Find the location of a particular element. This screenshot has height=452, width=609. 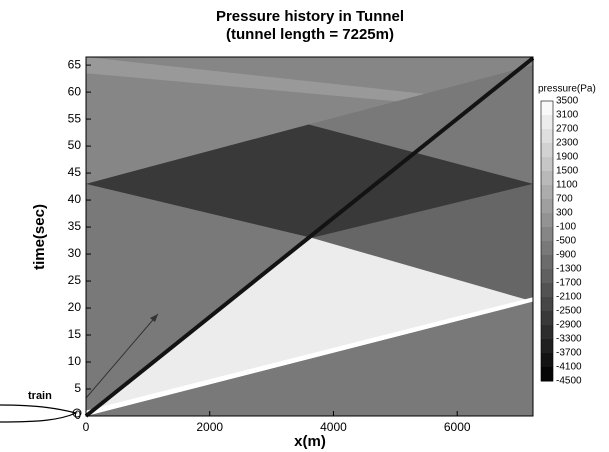

x-tick-label: 6000 is located at coordinates (457, 427).